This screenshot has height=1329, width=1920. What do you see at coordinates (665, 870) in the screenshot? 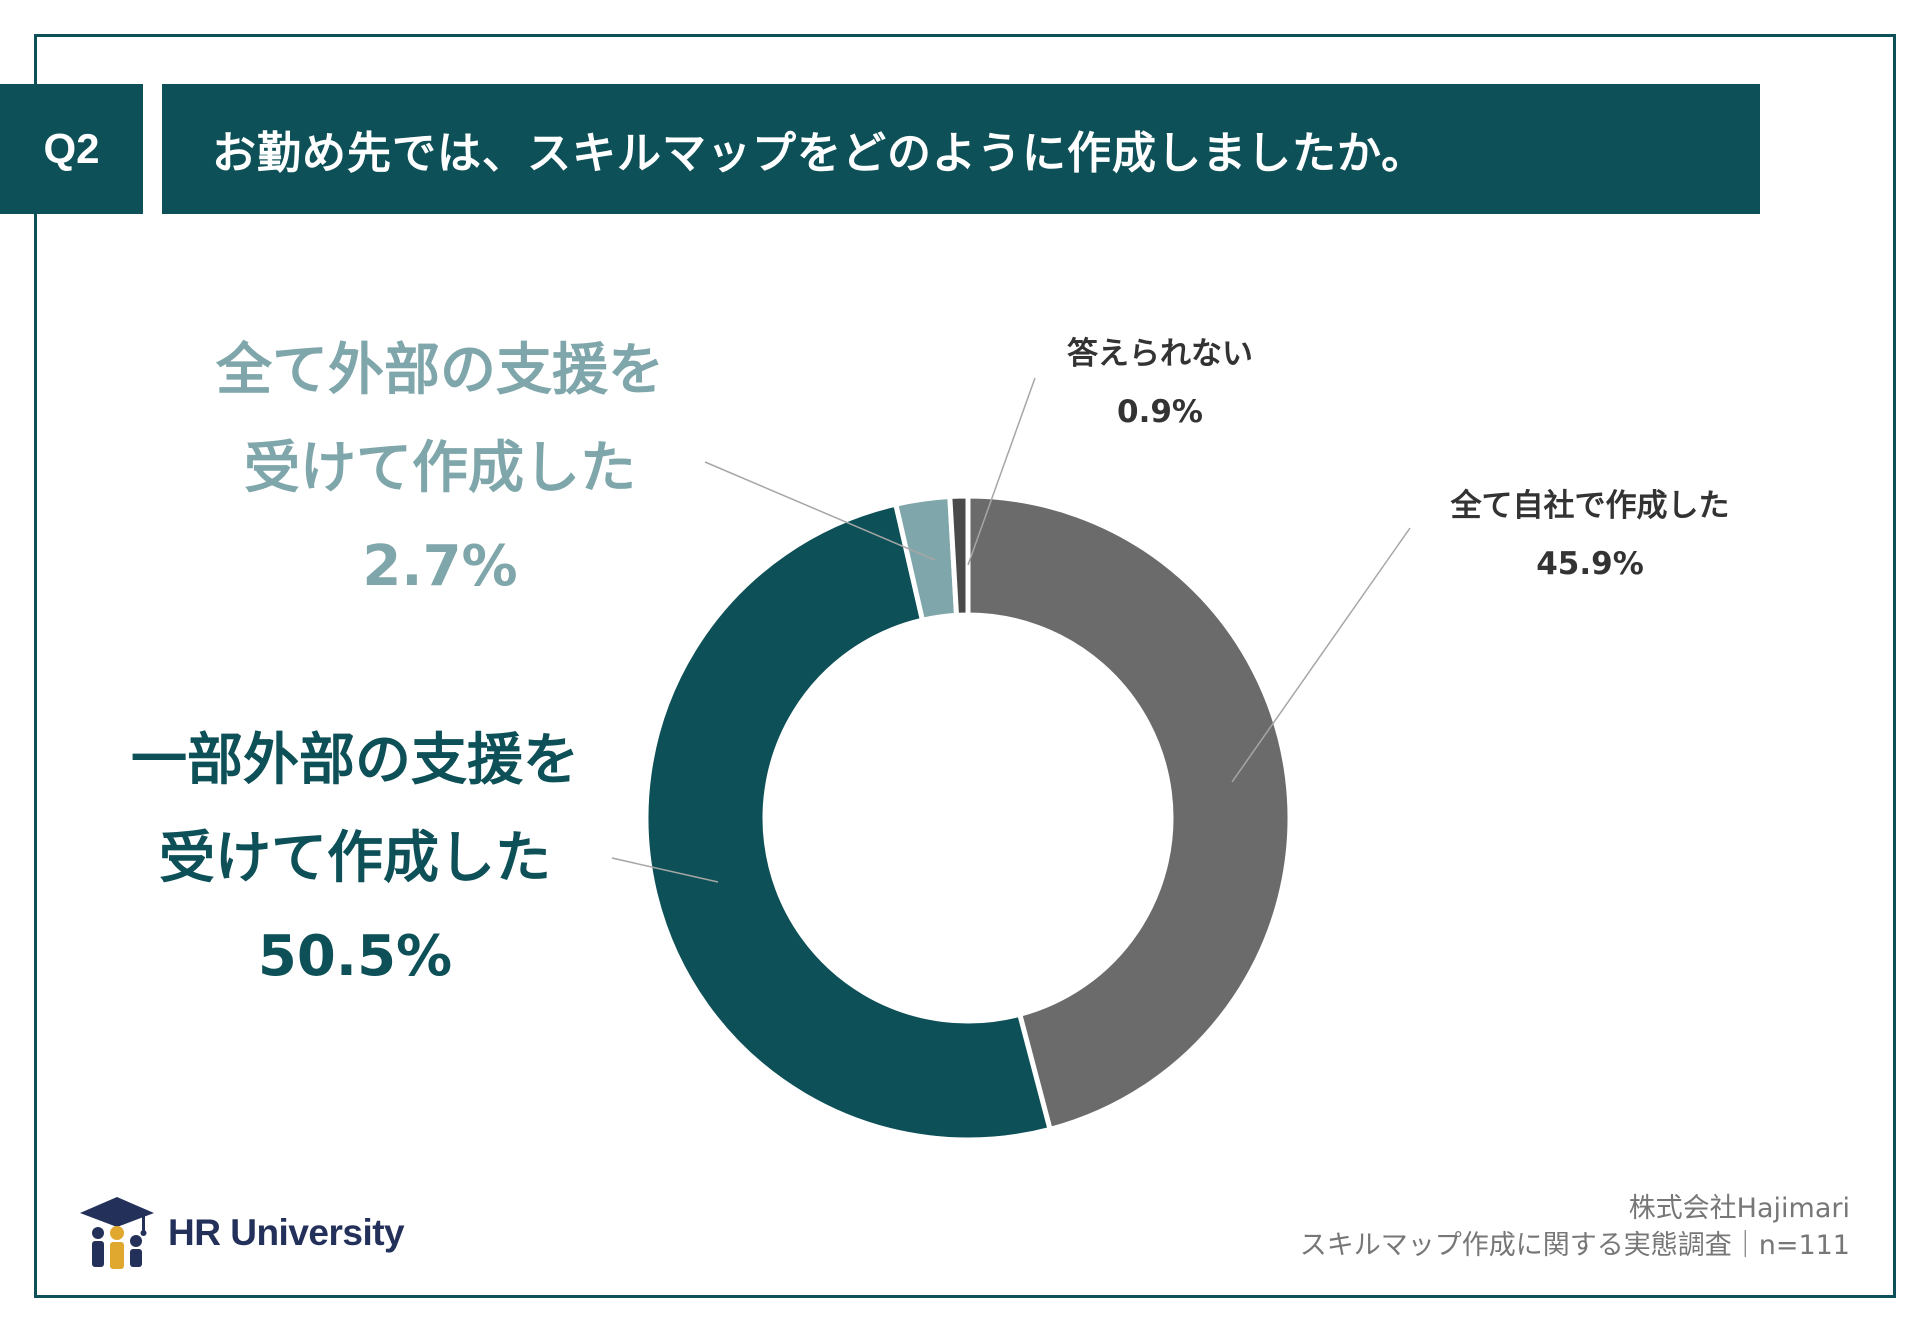
I see `leader-line-partial` at bounding box center [665, 870].